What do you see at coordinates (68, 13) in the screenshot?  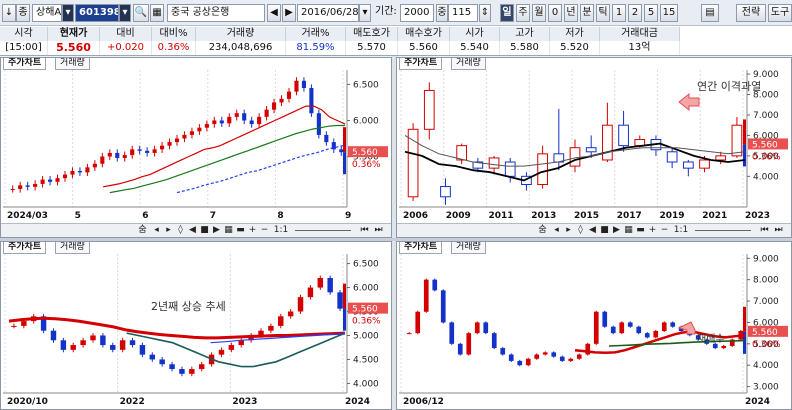 I see `exchange-dropdown-icon: ▾` at bounding box center [68, 13].